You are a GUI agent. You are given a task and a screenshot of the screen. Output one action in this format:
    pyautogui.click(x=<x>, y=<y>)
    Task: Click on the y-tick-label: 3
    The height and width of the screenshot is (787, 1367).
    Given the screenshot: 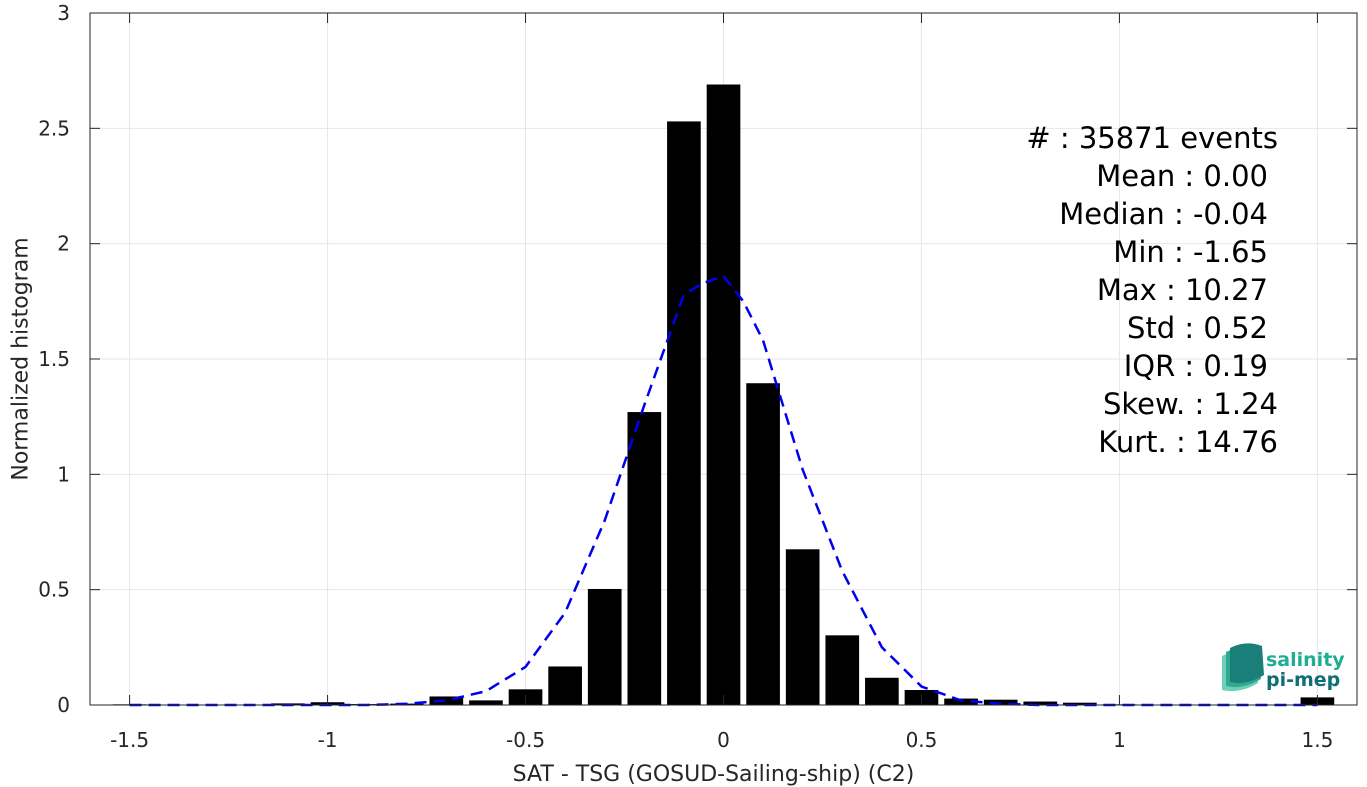 What is the action you would take?
    pyautogui.click(x=63, y=13)
    